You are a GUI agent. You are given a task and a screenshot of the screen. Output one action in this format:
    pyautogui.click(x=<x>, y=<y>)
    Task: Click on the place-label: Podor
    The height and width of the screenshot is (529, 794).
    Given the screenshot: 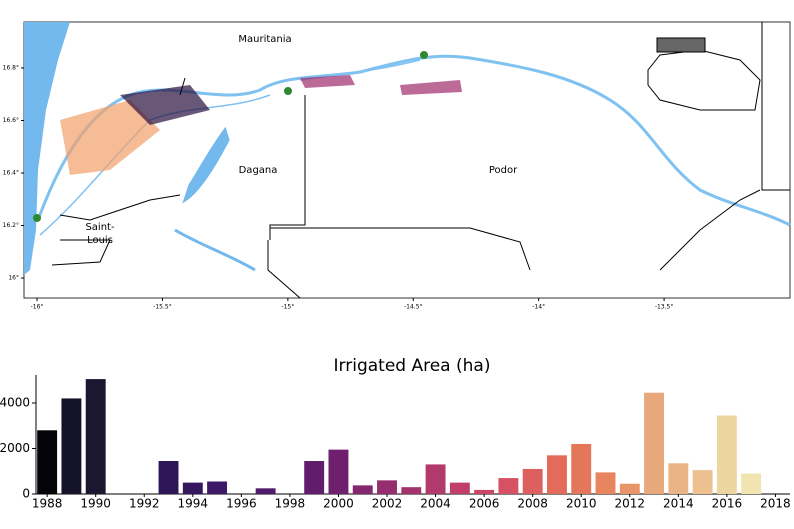 What is the action you would take?
    pyautogui.click(x=503, y=170)
    